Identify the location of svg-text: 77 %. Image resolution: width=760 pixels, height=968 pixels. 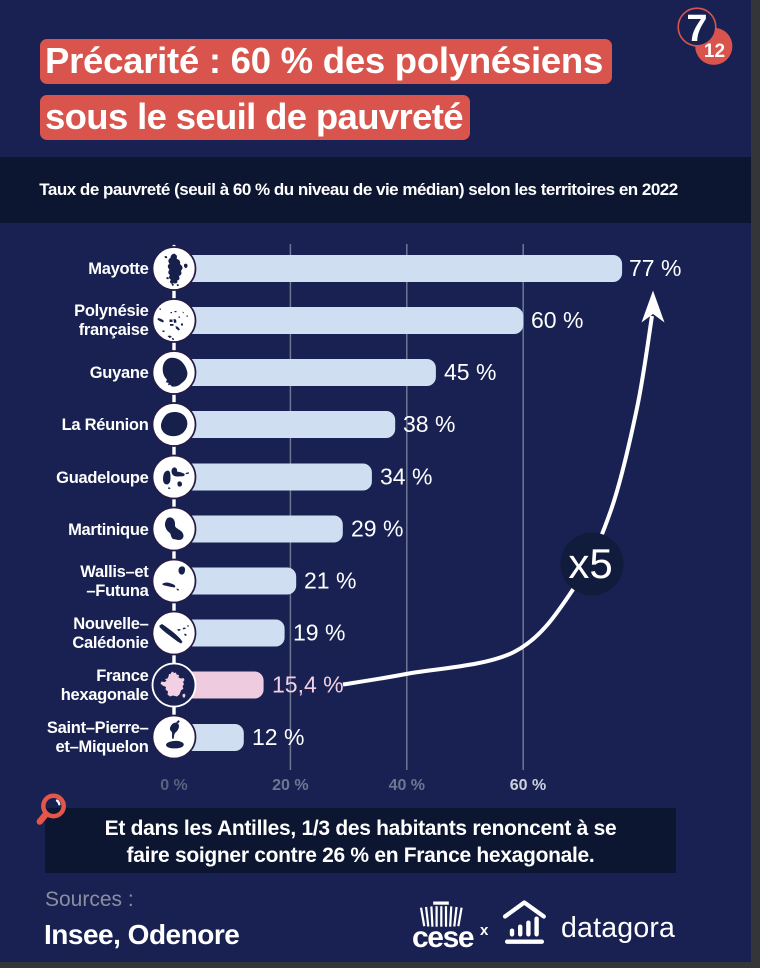
(655, 268).